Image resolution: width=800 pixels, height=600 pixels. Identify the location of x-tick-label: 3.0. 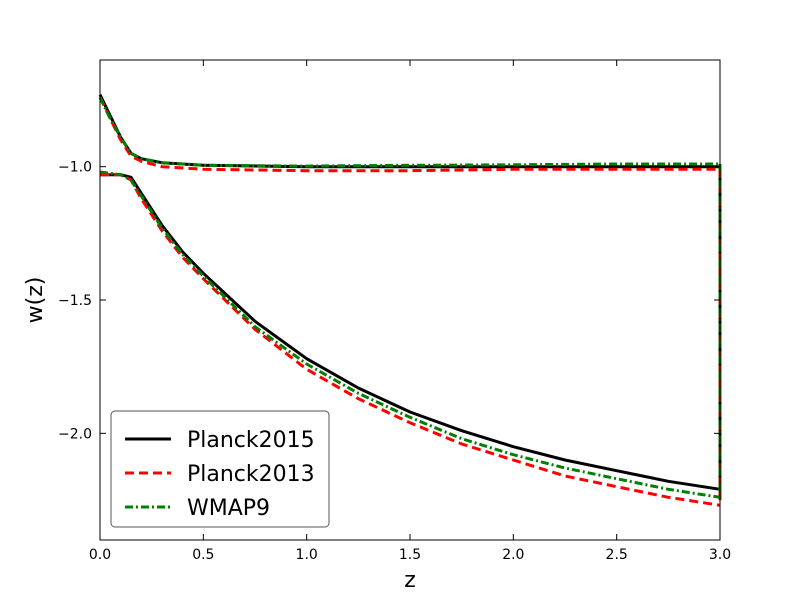
(720, 555).